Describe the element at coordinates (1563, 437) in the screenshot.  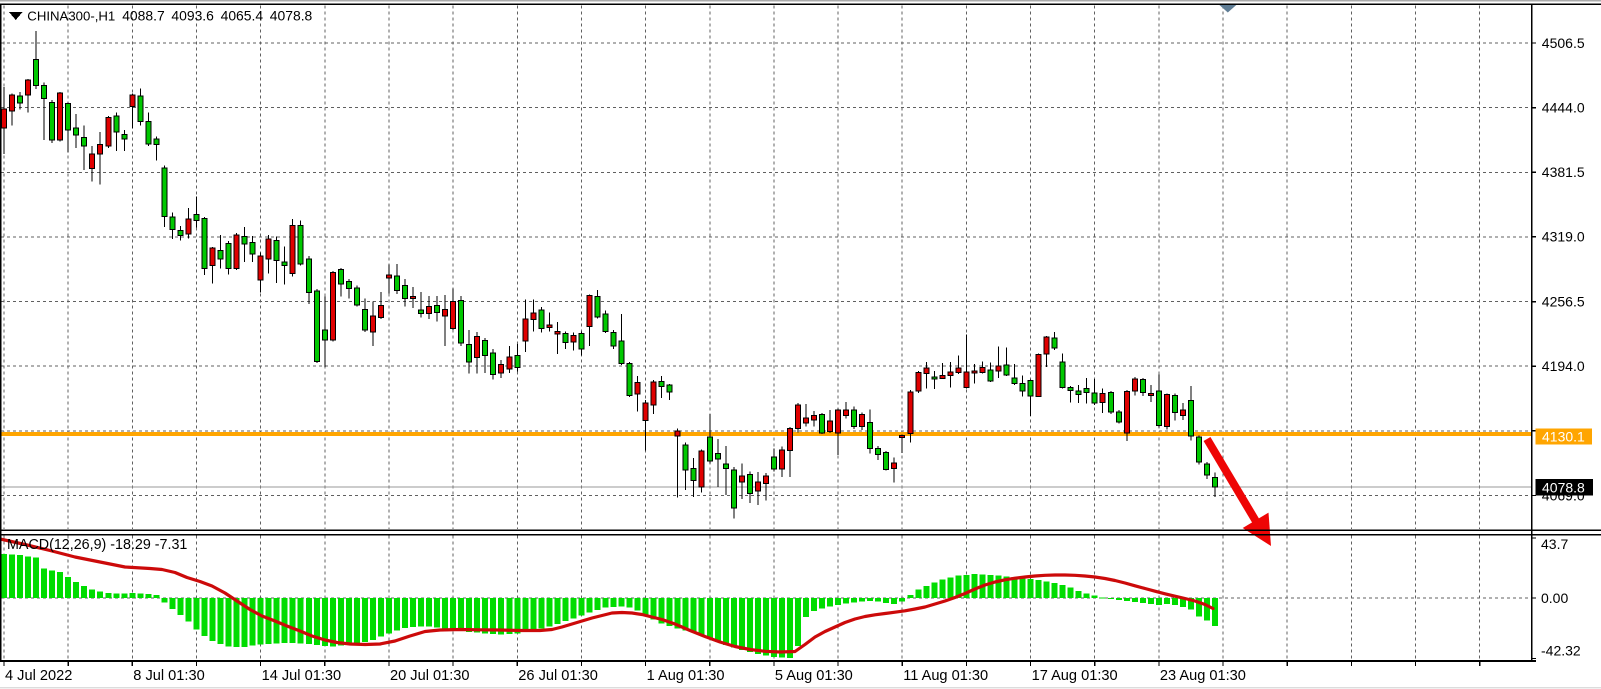
I see `svg-text: 4130.1` at that location.